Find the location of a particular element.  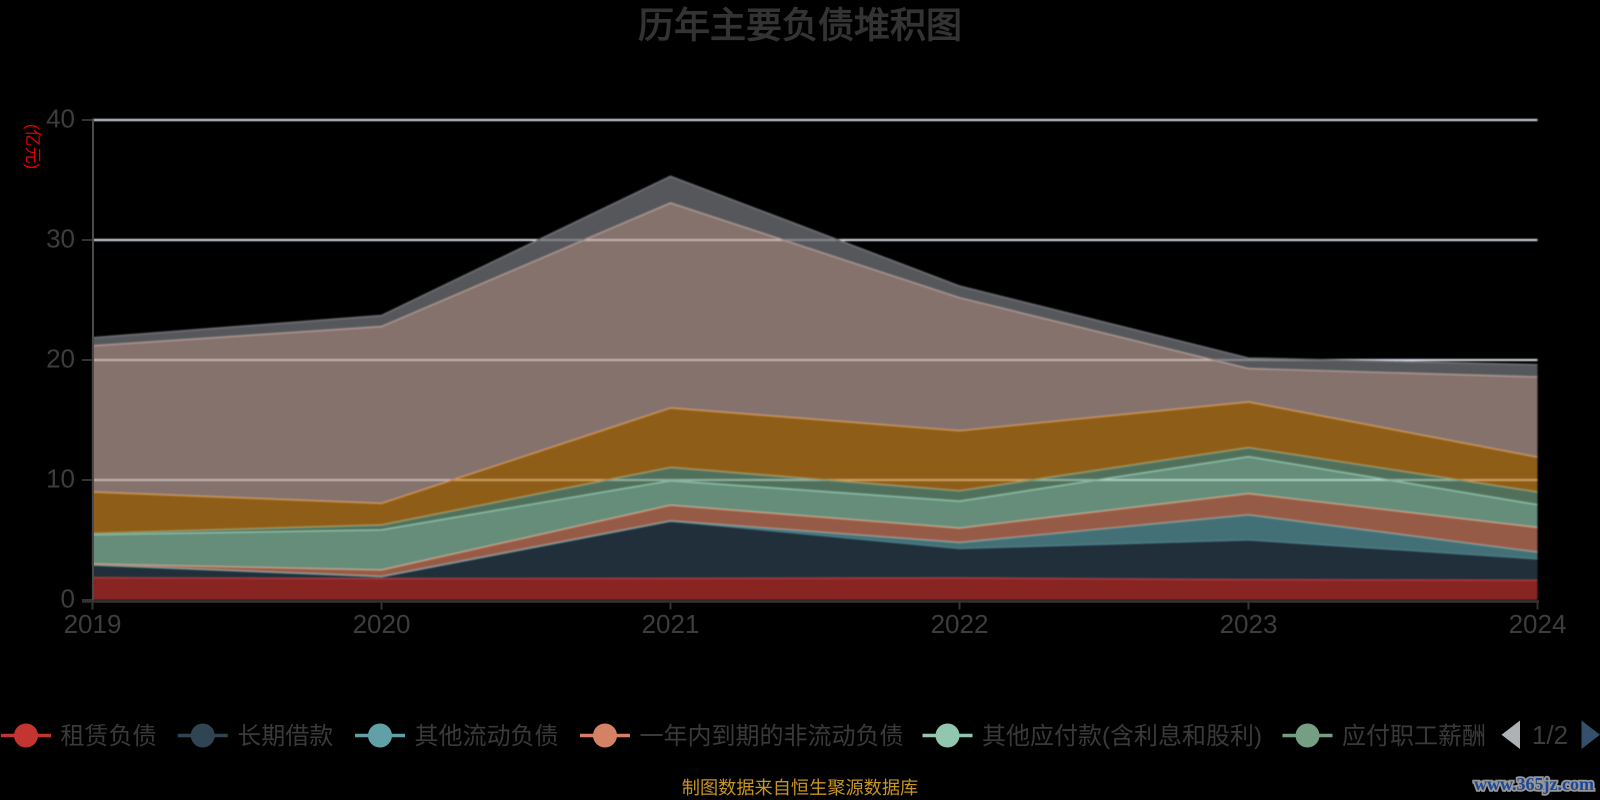

svg-text: 30 is located at coordinates (60, 239).